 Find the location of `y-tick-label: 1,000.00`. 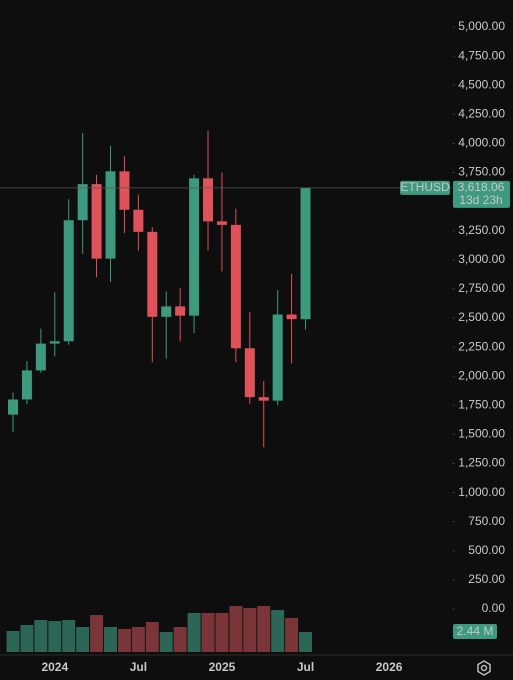

y-tick-label: 1,000.00 is located at coordinates (481, 492).